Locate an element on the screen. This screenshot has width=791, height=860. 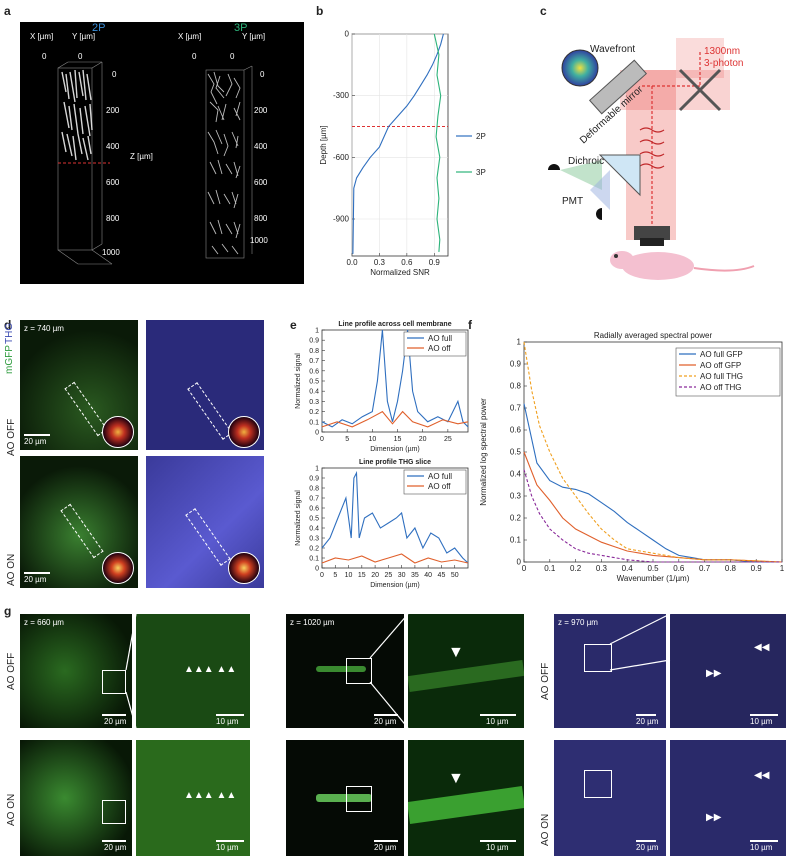
z-label-g3: z = 970 µm is located at coordinates (578, 622).